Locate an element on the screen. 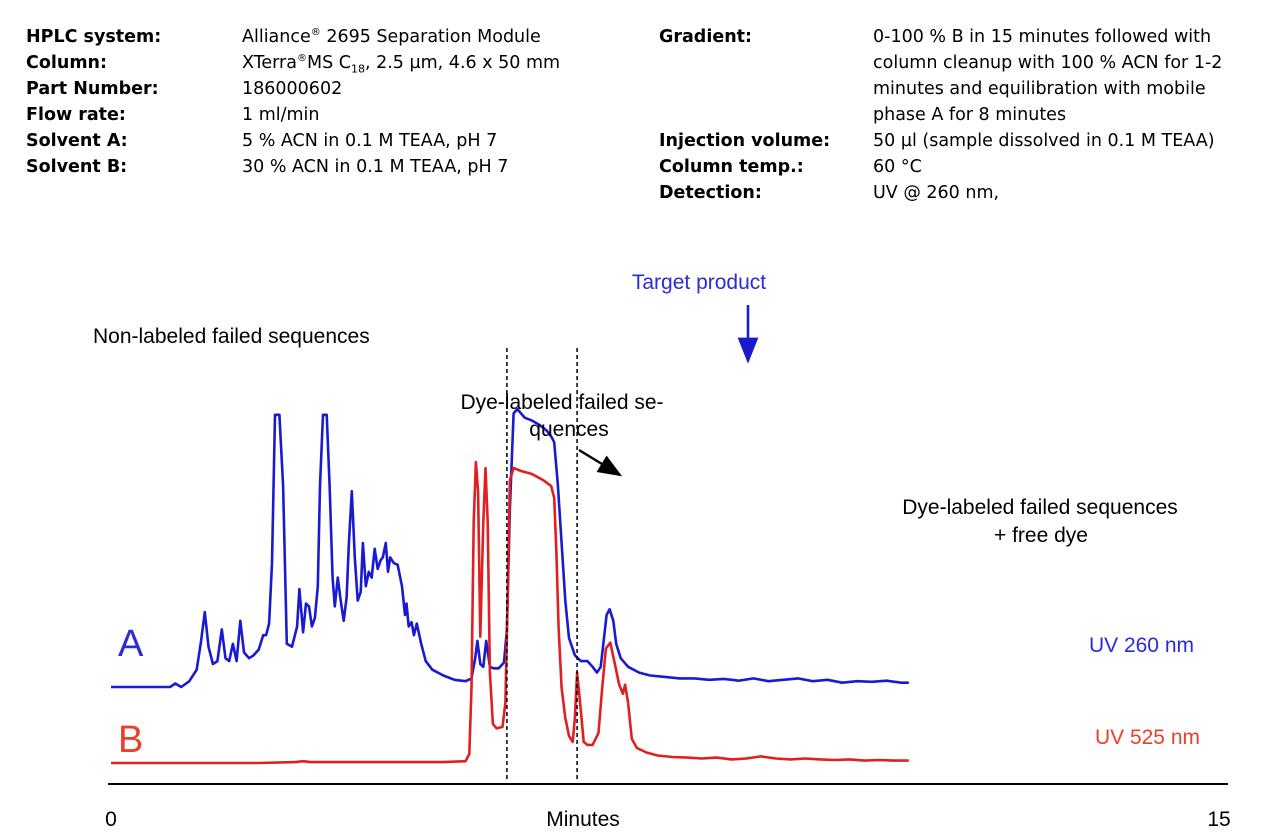  param-row-part-number: Part Number: 186000602 is located at coordinates (326, 89).